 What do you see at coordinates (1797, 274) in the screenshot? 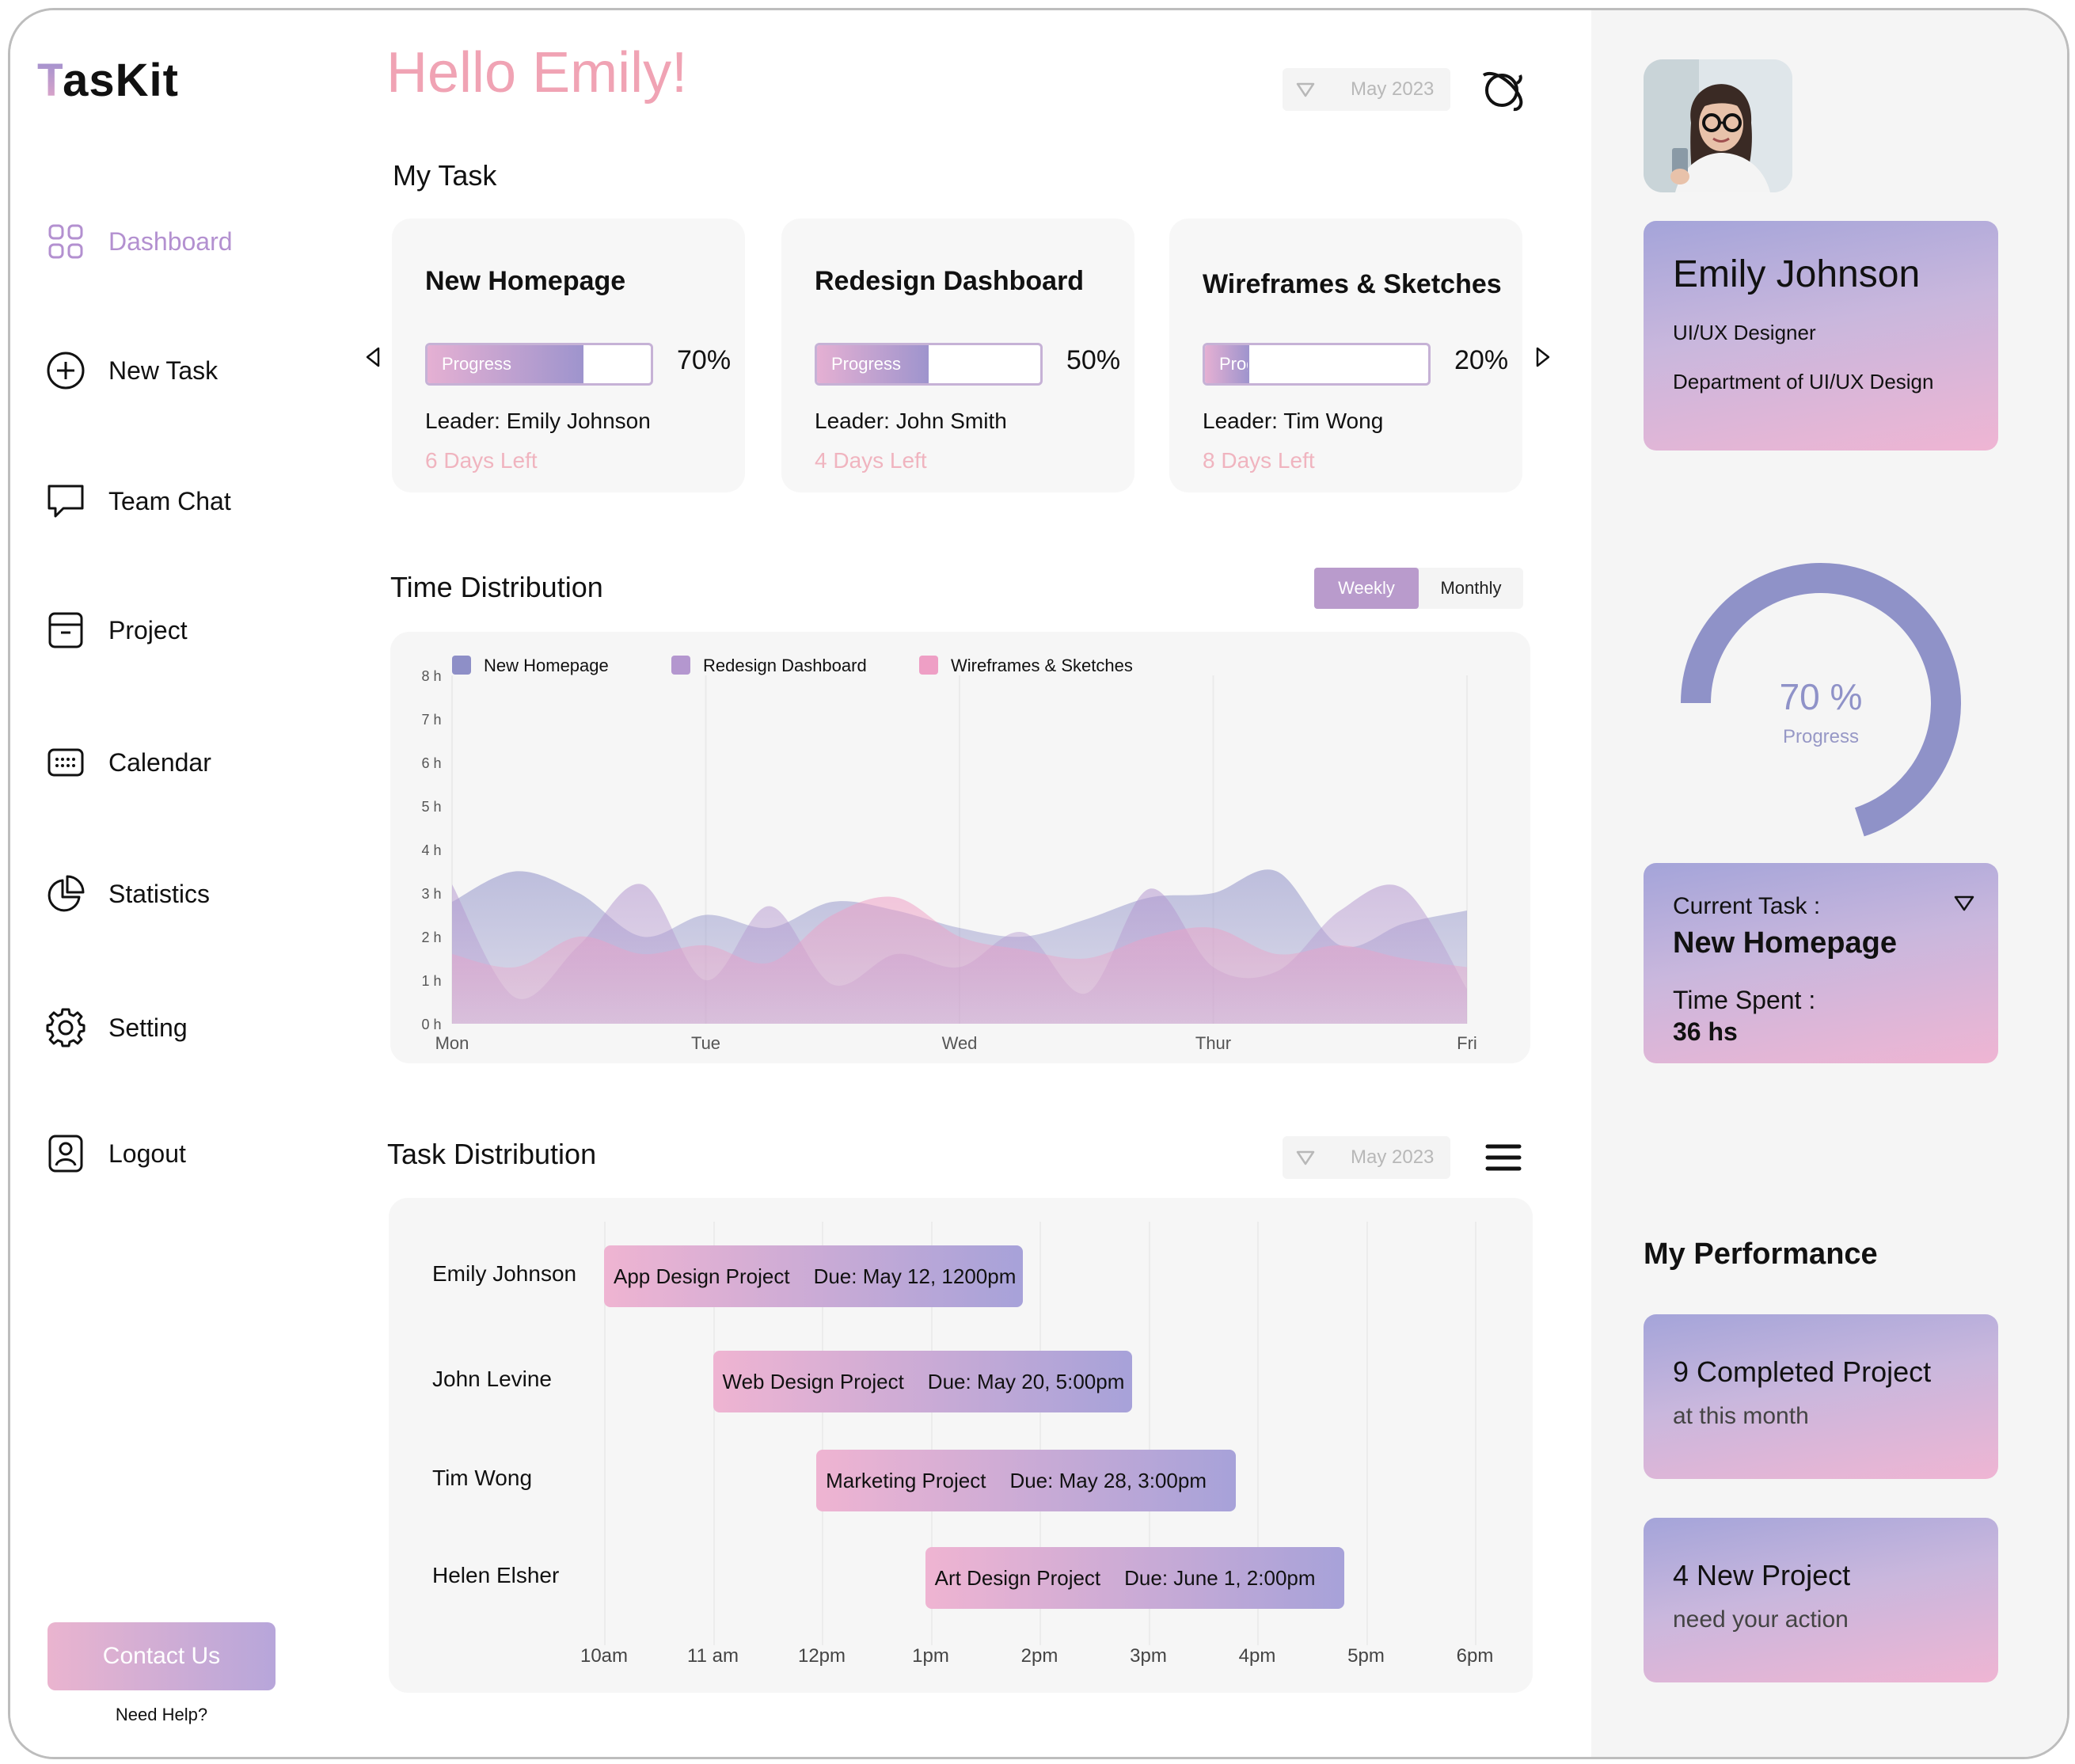
I see `profile-name: Emily Johnson` at bounding box center [1797, 274].